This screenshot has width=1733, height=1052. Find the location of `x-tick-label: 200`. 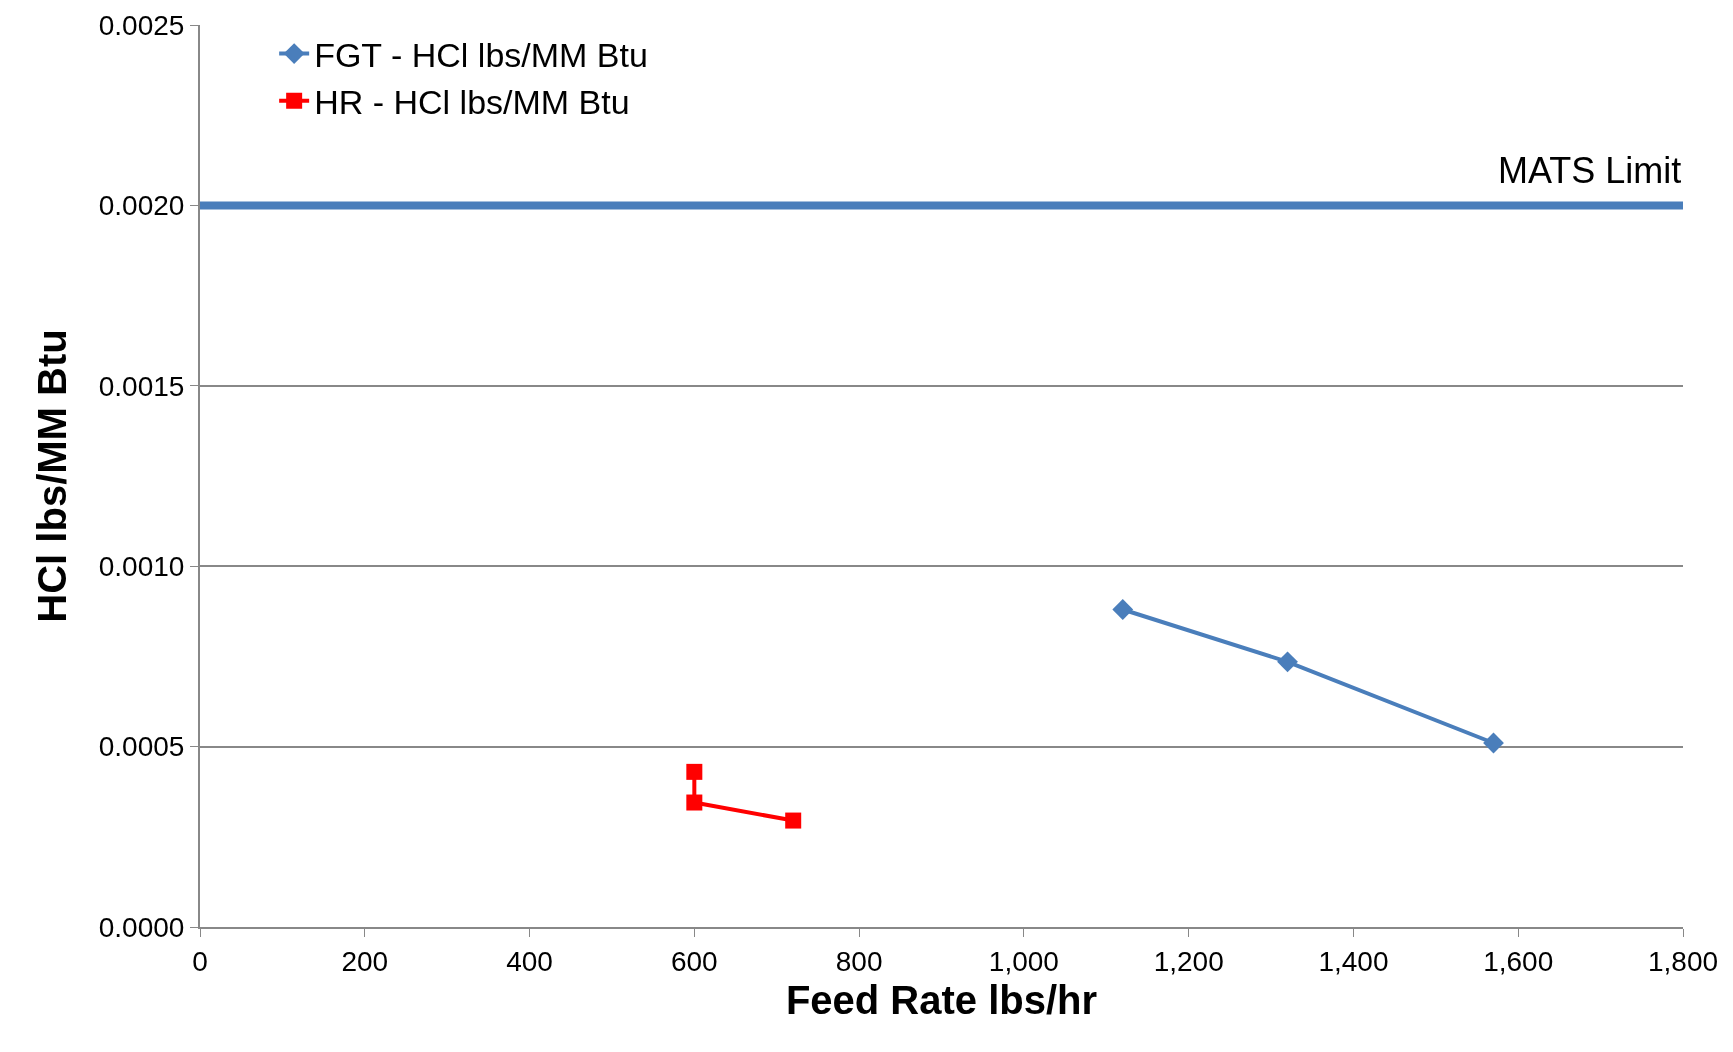

x-tick-label: 200 is located at coordinates (365, 961).